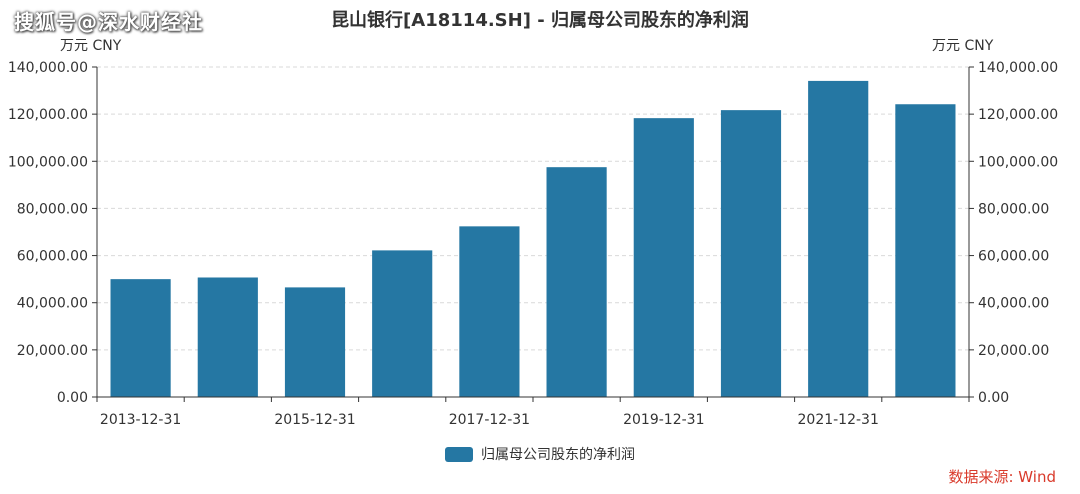 This screenshot has width=1080, height=494. What do you see at coordinates (1013, 257) in the screenshot?
I see `y-tick-label-right: 60,000.00` at bounding box center [1013, 257].